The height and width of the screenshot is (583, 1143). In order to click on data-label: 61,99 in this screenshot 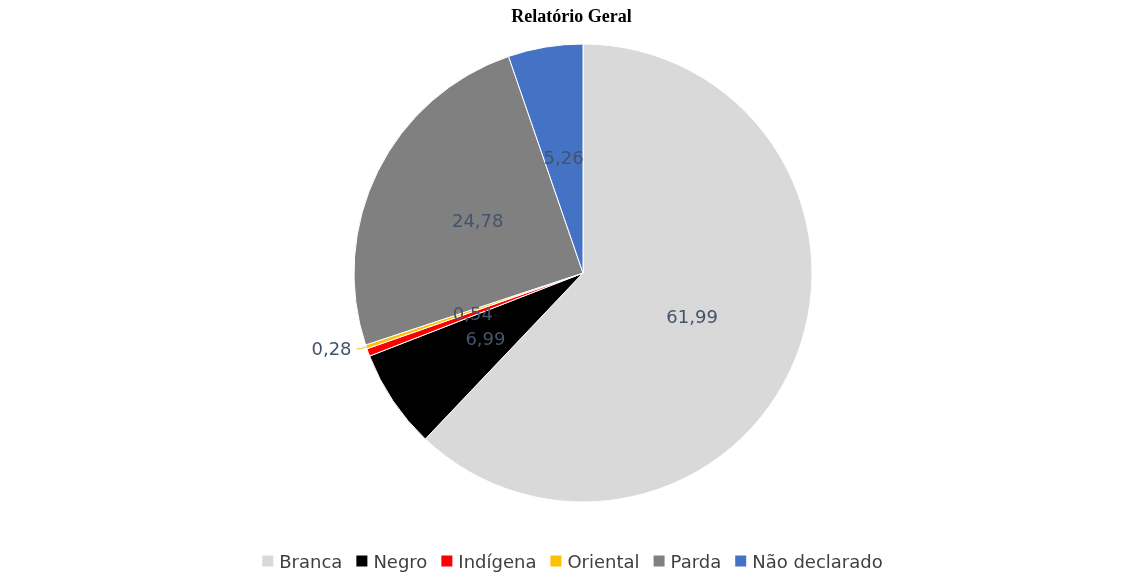, I will do `click(692, 317)`.